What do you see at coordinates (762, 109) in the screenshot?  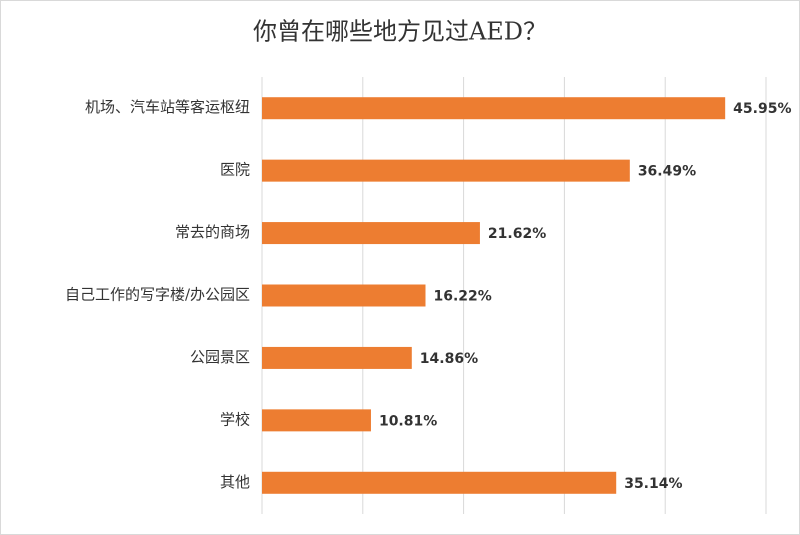 I see `data-label: 45.95%` at bounding box center [762, 109].